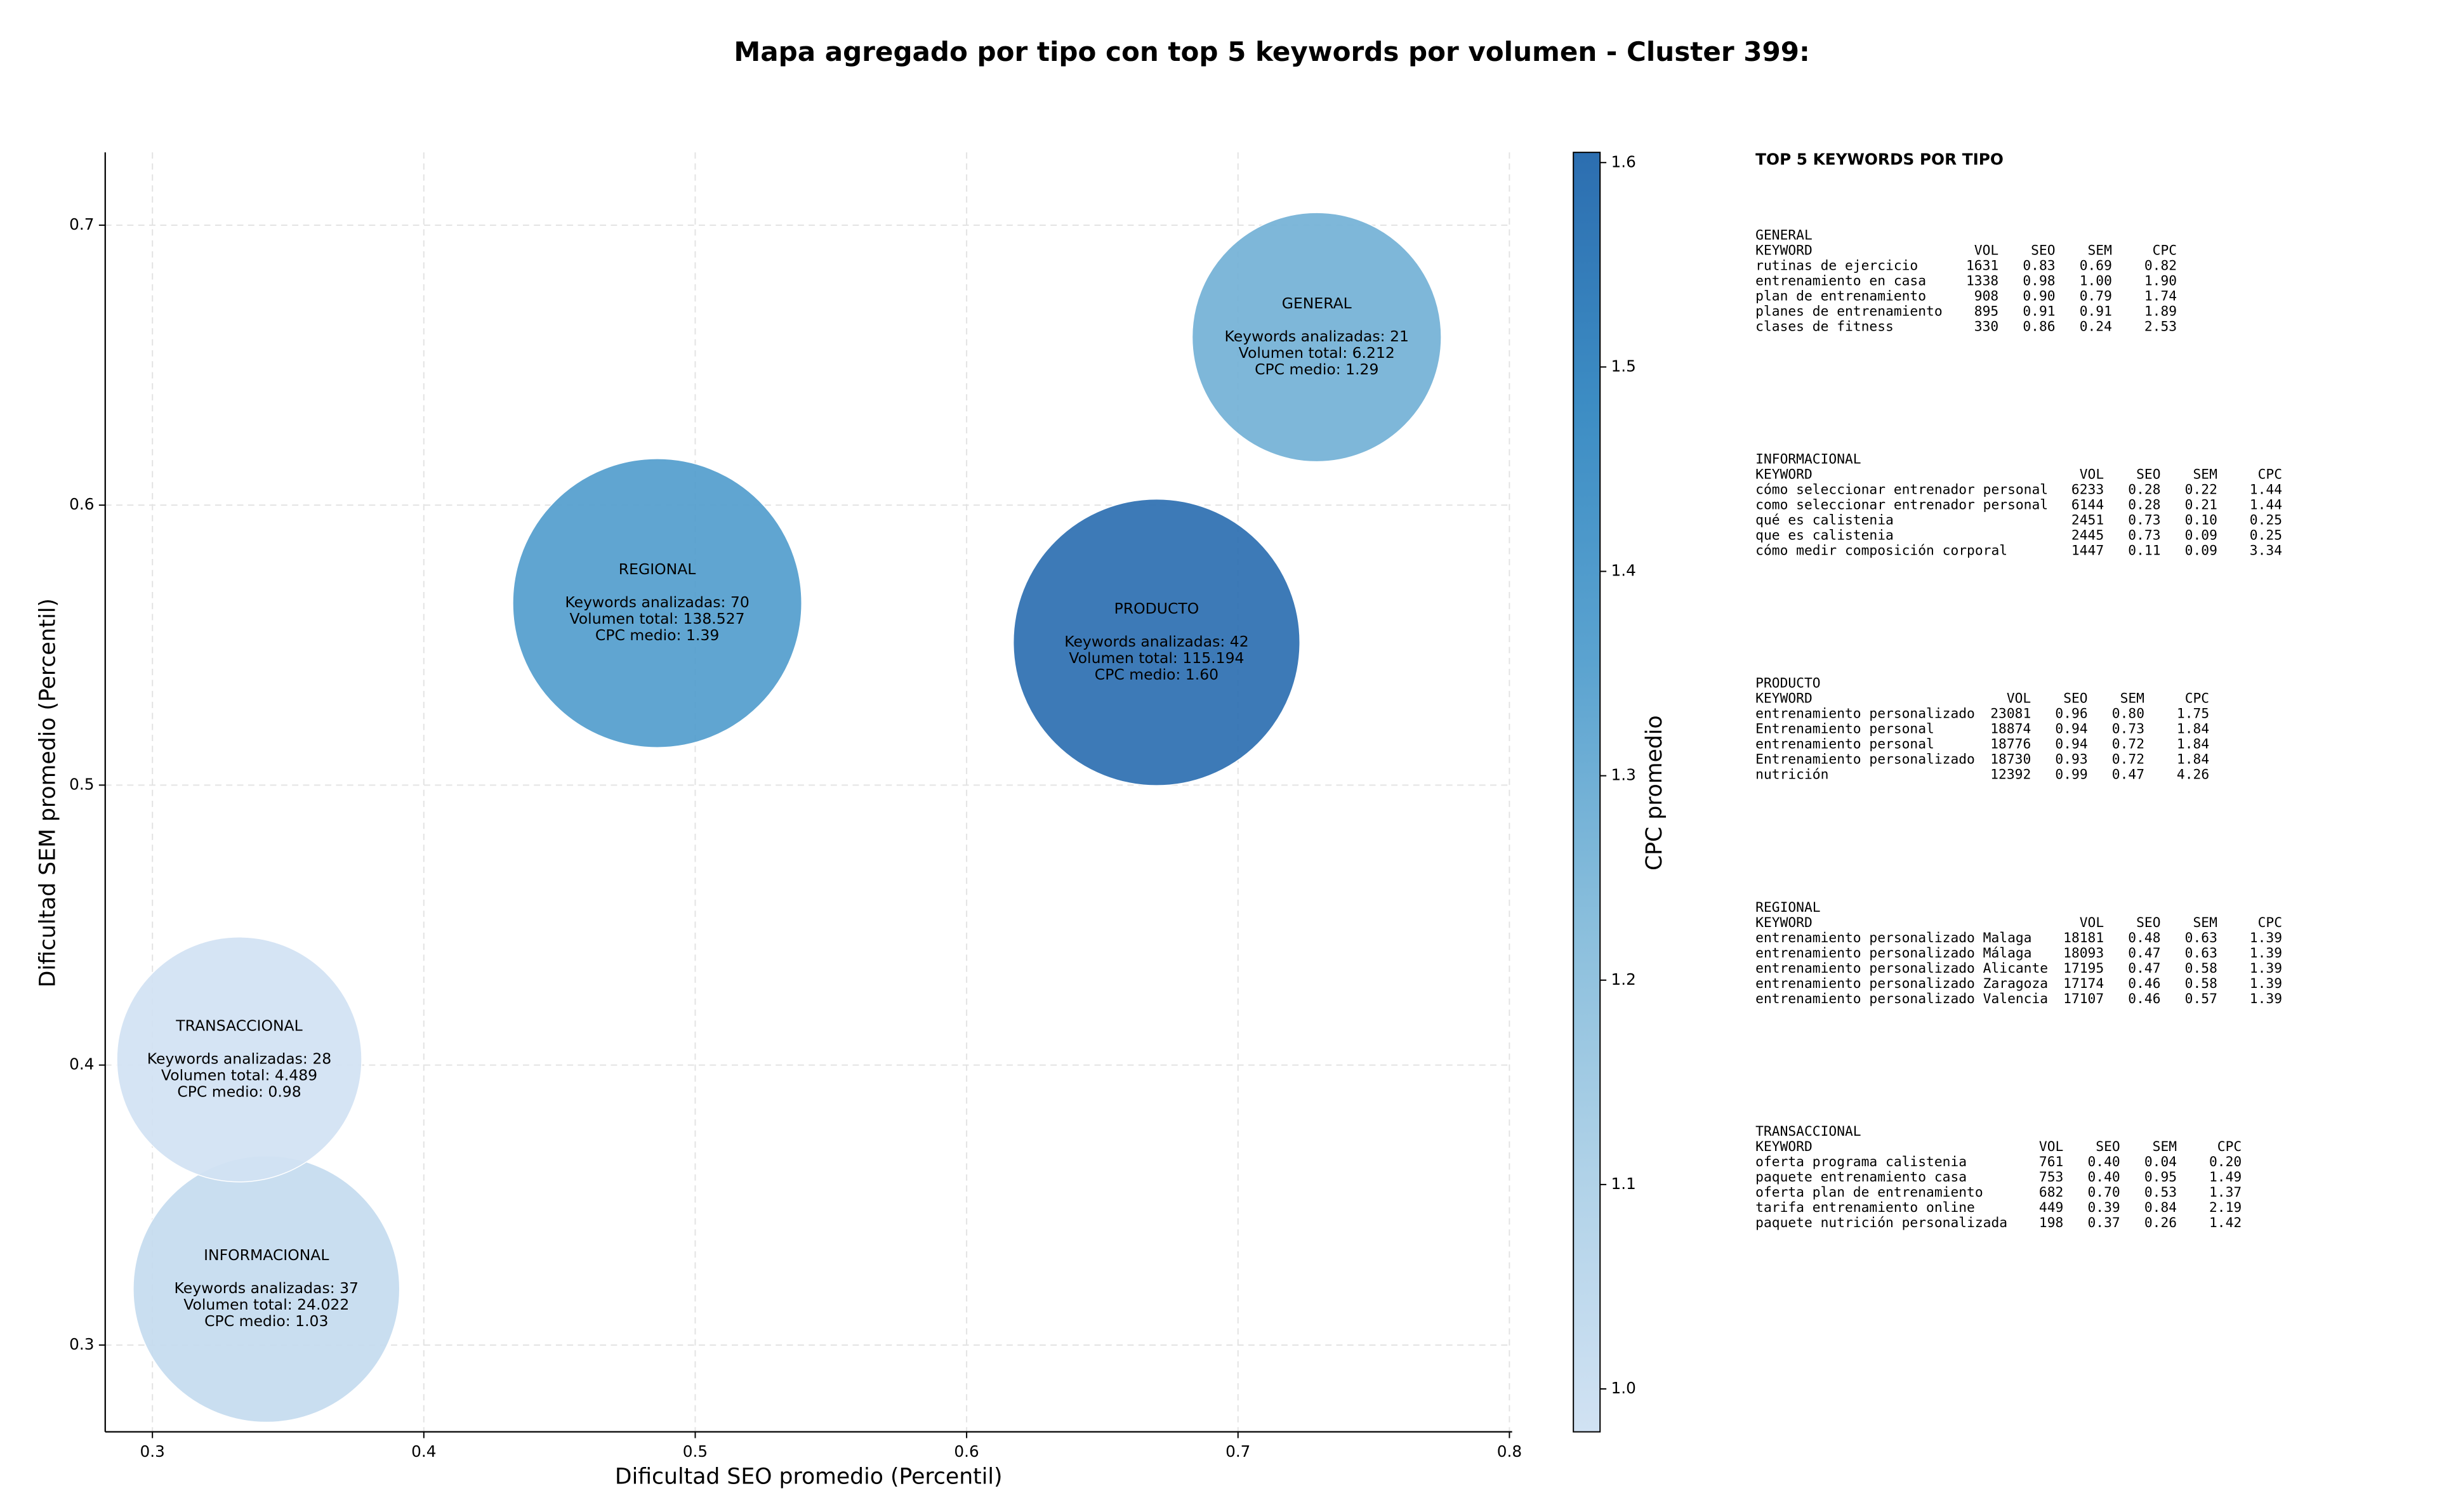  Describe the element at coordinates (2225, 1177) in the screenshot. I see `table-cell: 1.49` at that location.